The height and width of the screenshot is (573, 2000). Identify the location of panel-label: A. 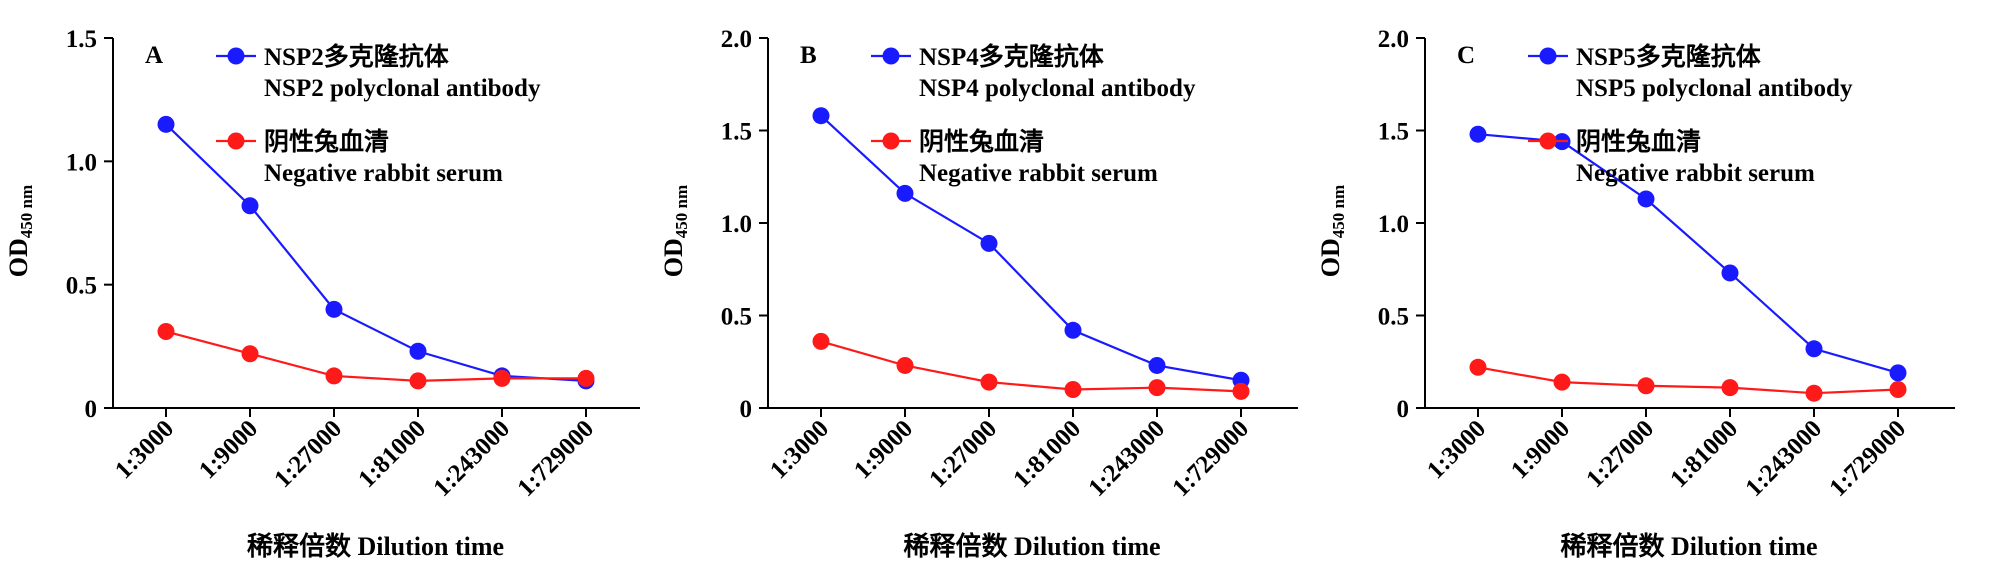
(154, 55).